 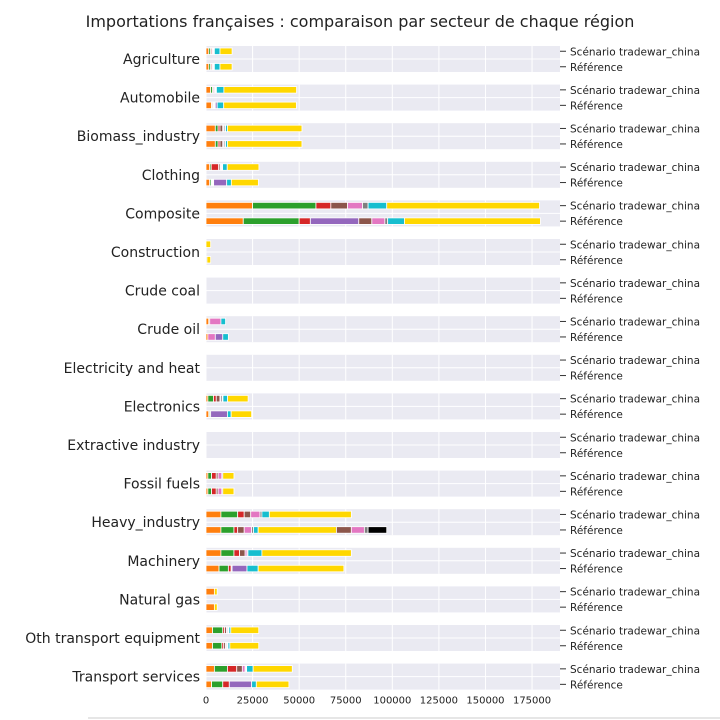 I want to click on category-label: Oth transport equipment, so click(x=112, y=639).